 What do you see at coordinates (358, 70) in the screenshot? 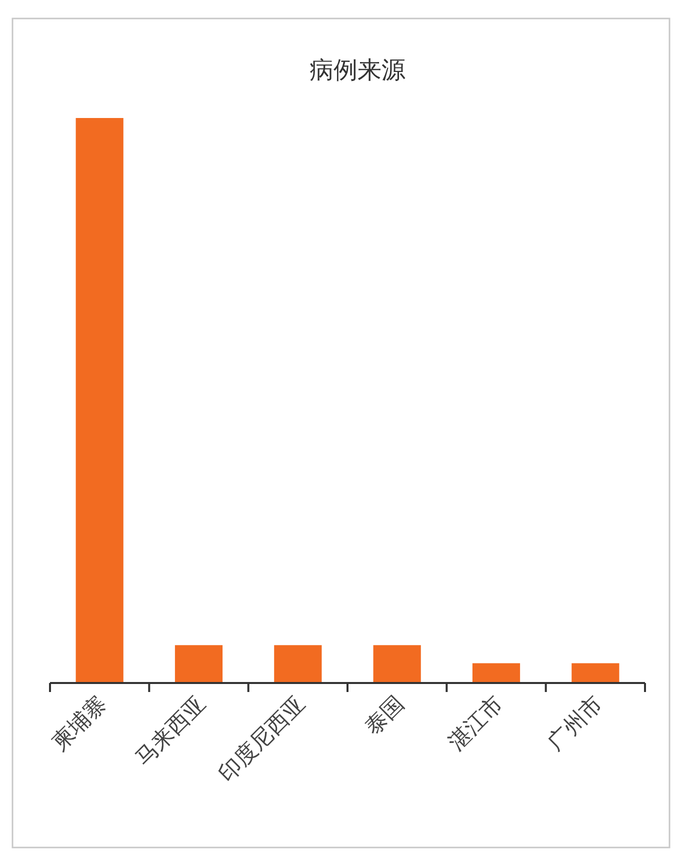
I see `title: 病例来源` at bounding box center [358, 70].